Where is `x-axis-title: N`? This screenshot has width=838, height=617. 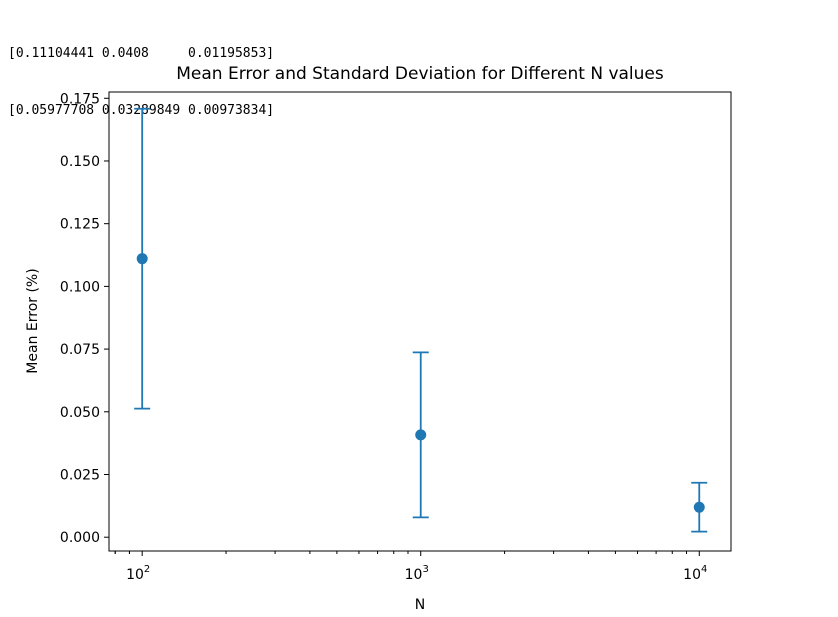 x-axis-title: N is located at coordinates (420, 605).